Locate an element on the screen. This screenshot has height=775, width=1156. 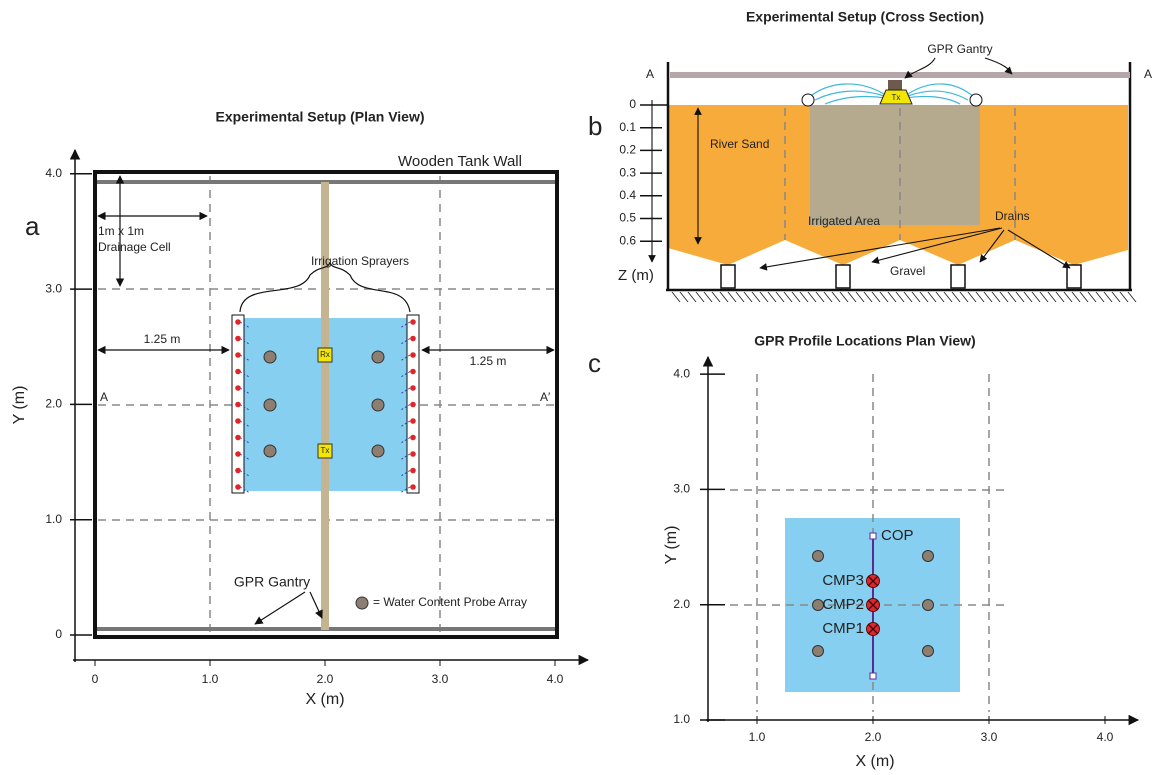
y-tick-label: 4.0 is located at coordinates (53, 173).